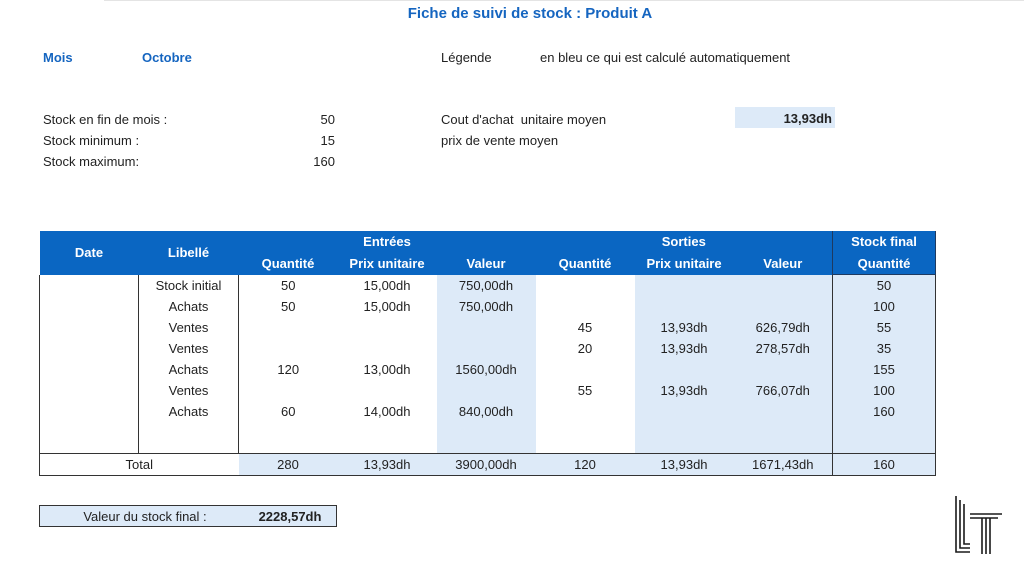 The height and width of the screenshot is (576, 1024). Describe the element at coordinates (327, 119) in the screenshot. I see `stock-end-value: 50` at that location.